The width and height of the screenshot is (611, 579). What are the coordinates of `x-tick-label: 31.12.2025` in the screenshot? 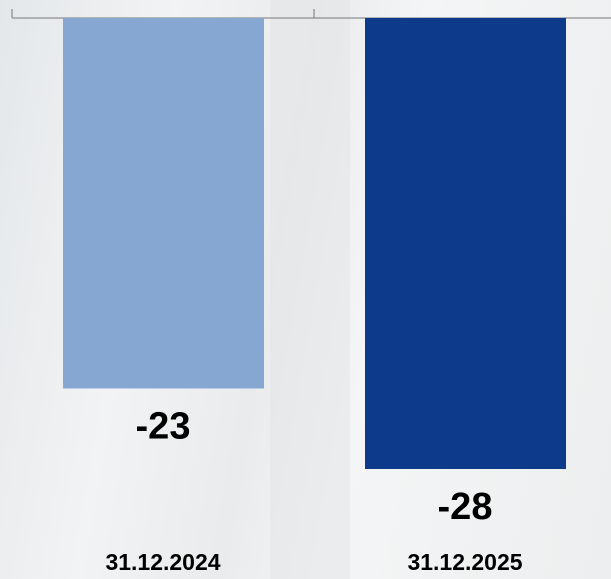 It's located at (464, 562).